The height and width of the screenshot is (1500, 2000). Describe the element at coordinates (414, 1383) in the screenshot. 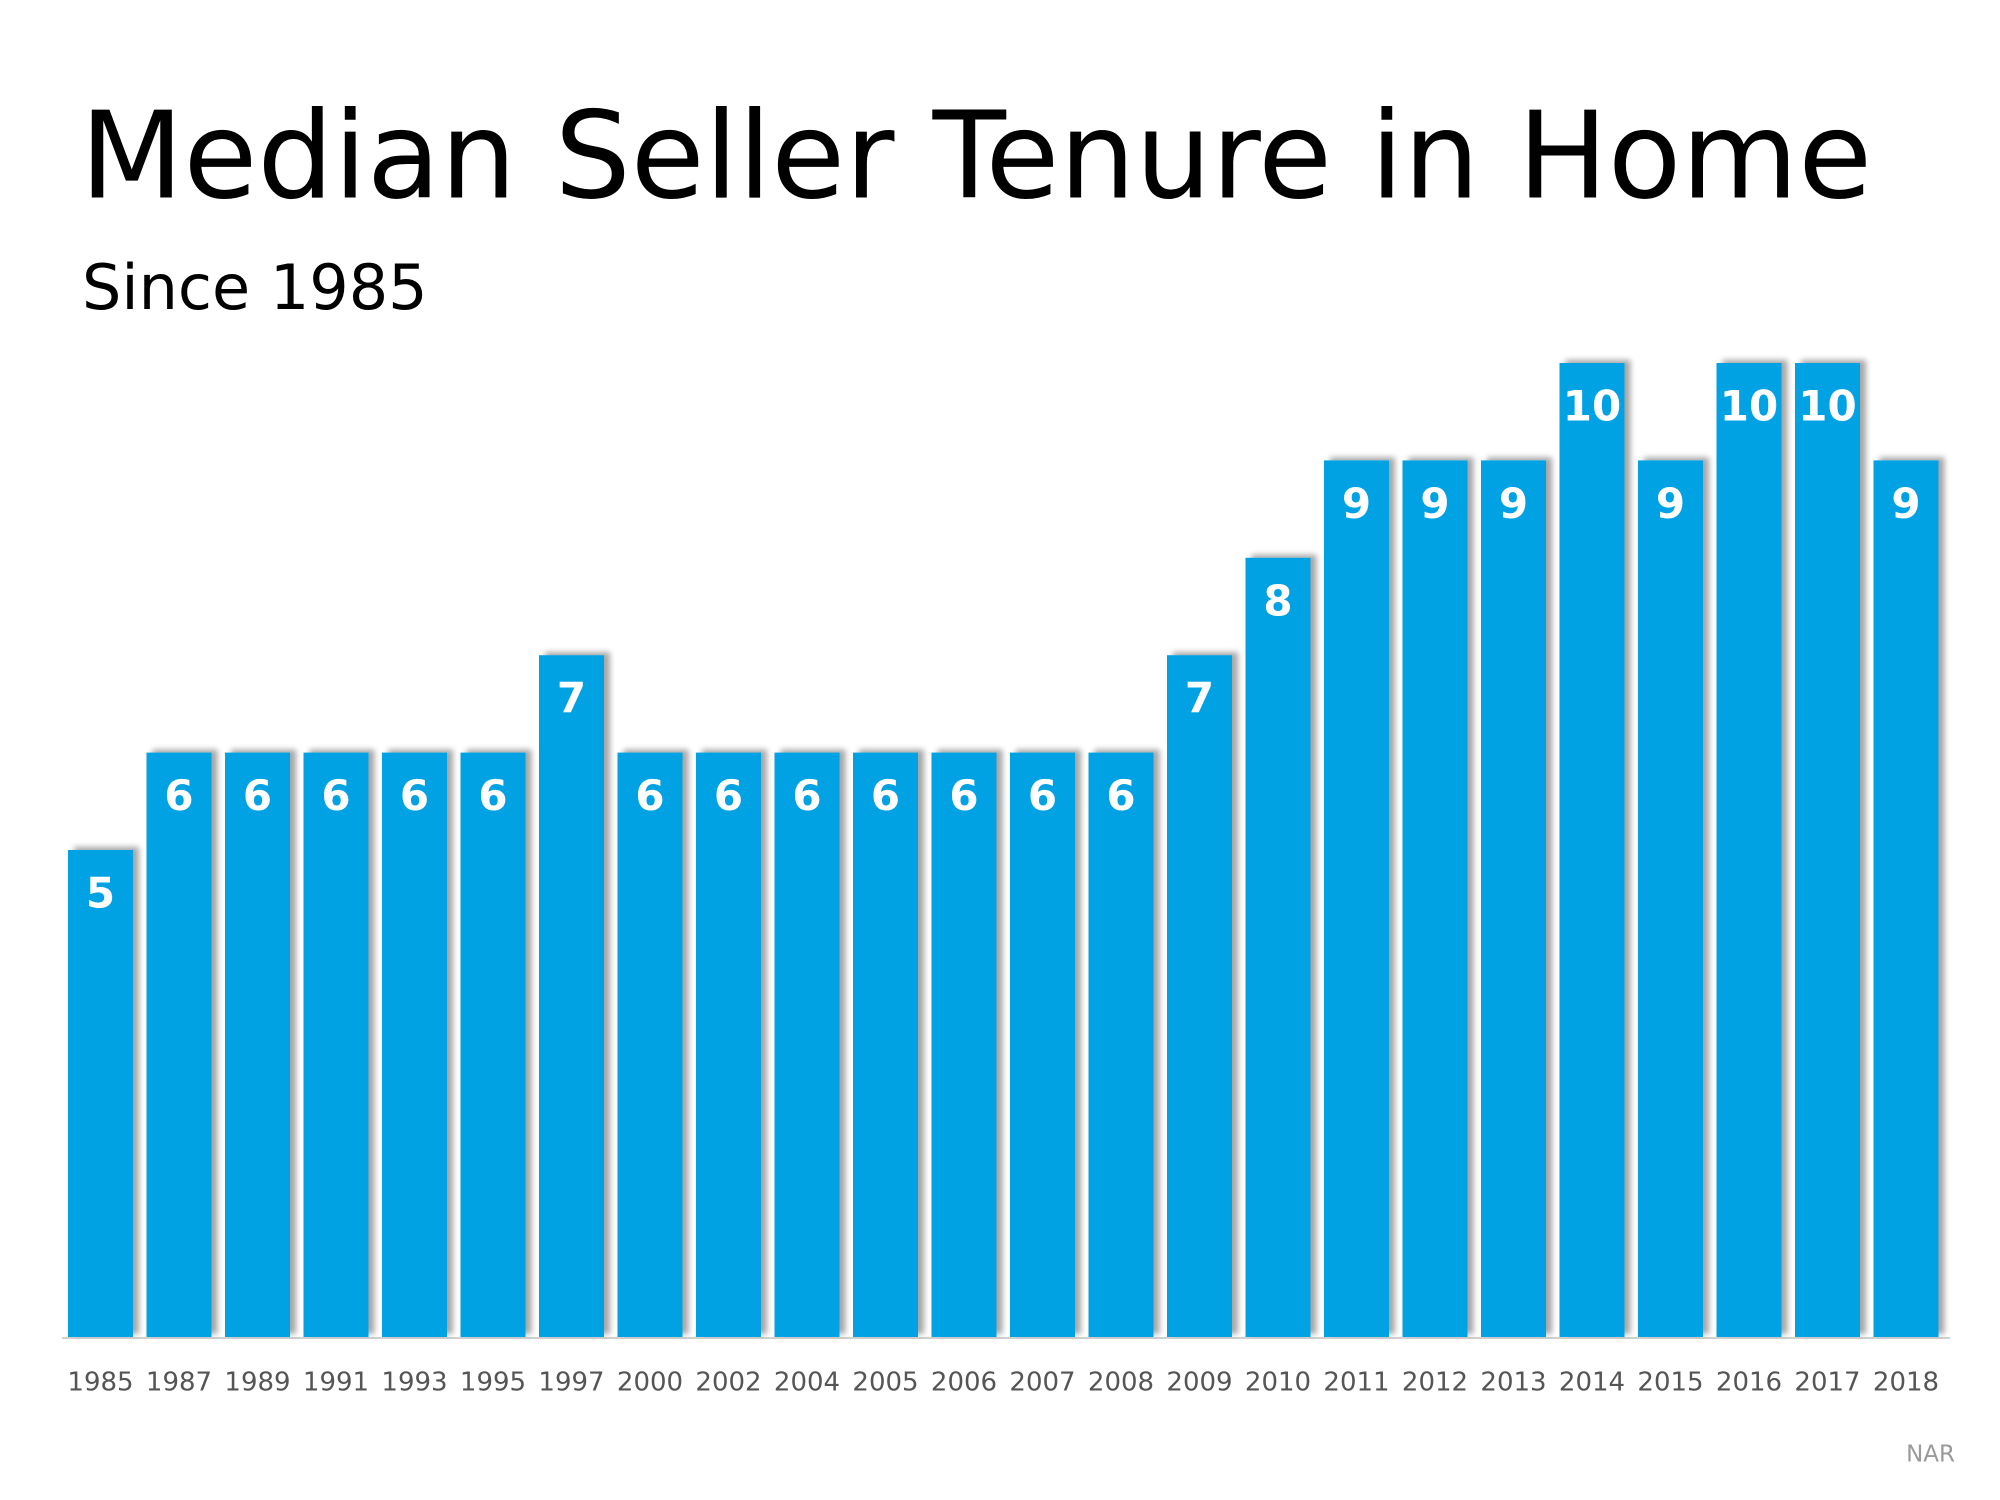

I see `x-tick-label: 1993` at that location.